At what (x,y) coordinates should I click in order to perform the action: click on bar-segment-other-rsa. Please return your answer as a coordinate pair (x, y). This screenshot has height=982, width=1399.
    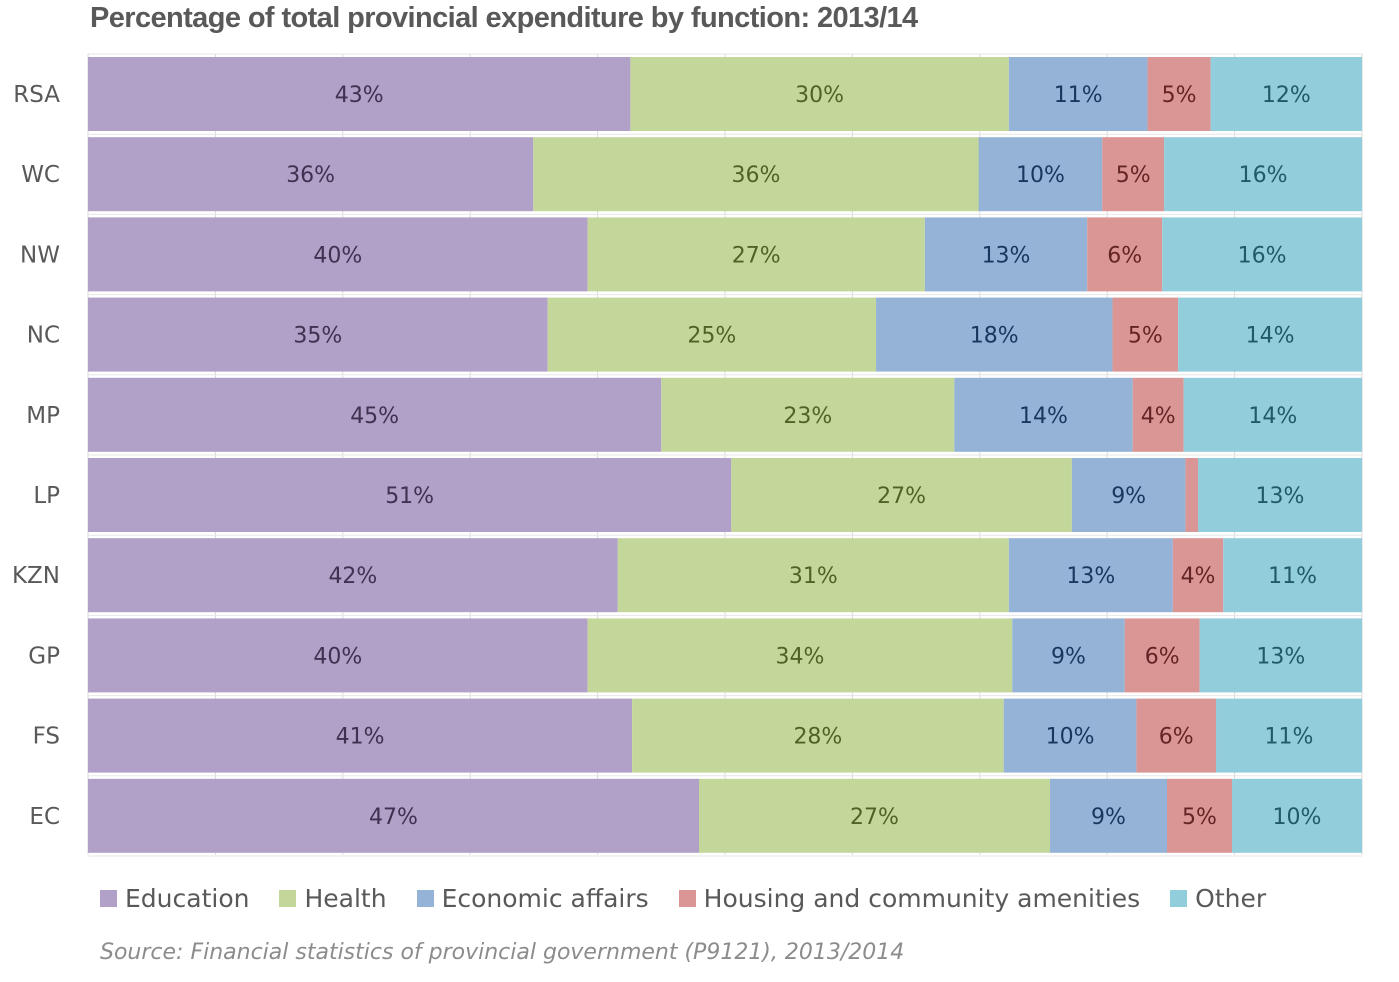
    Looking at the image, I should click on (1286, 94).